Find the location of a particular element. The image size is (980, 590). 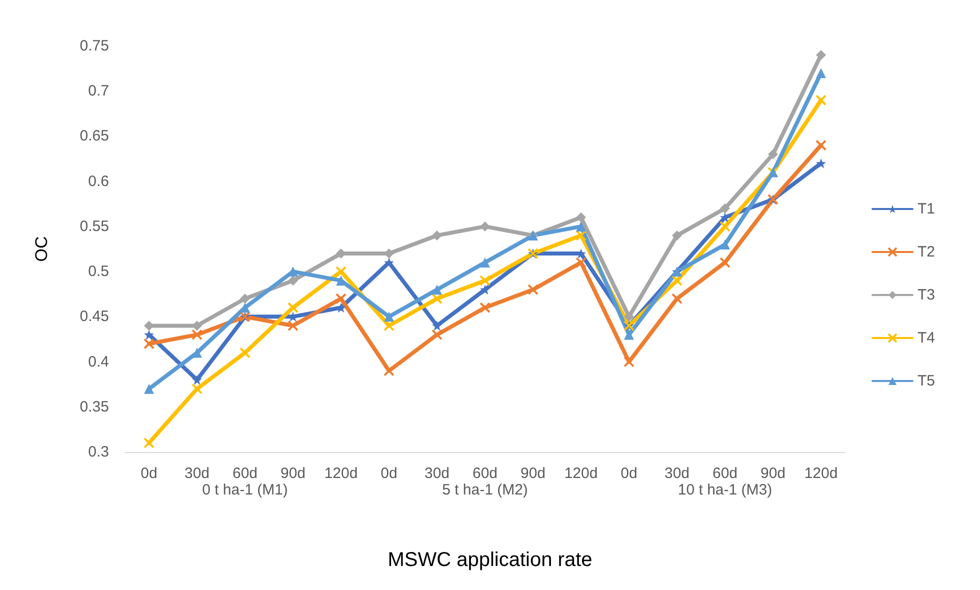

y-tick-label: 0.45 is located at coordinates (94, 317).